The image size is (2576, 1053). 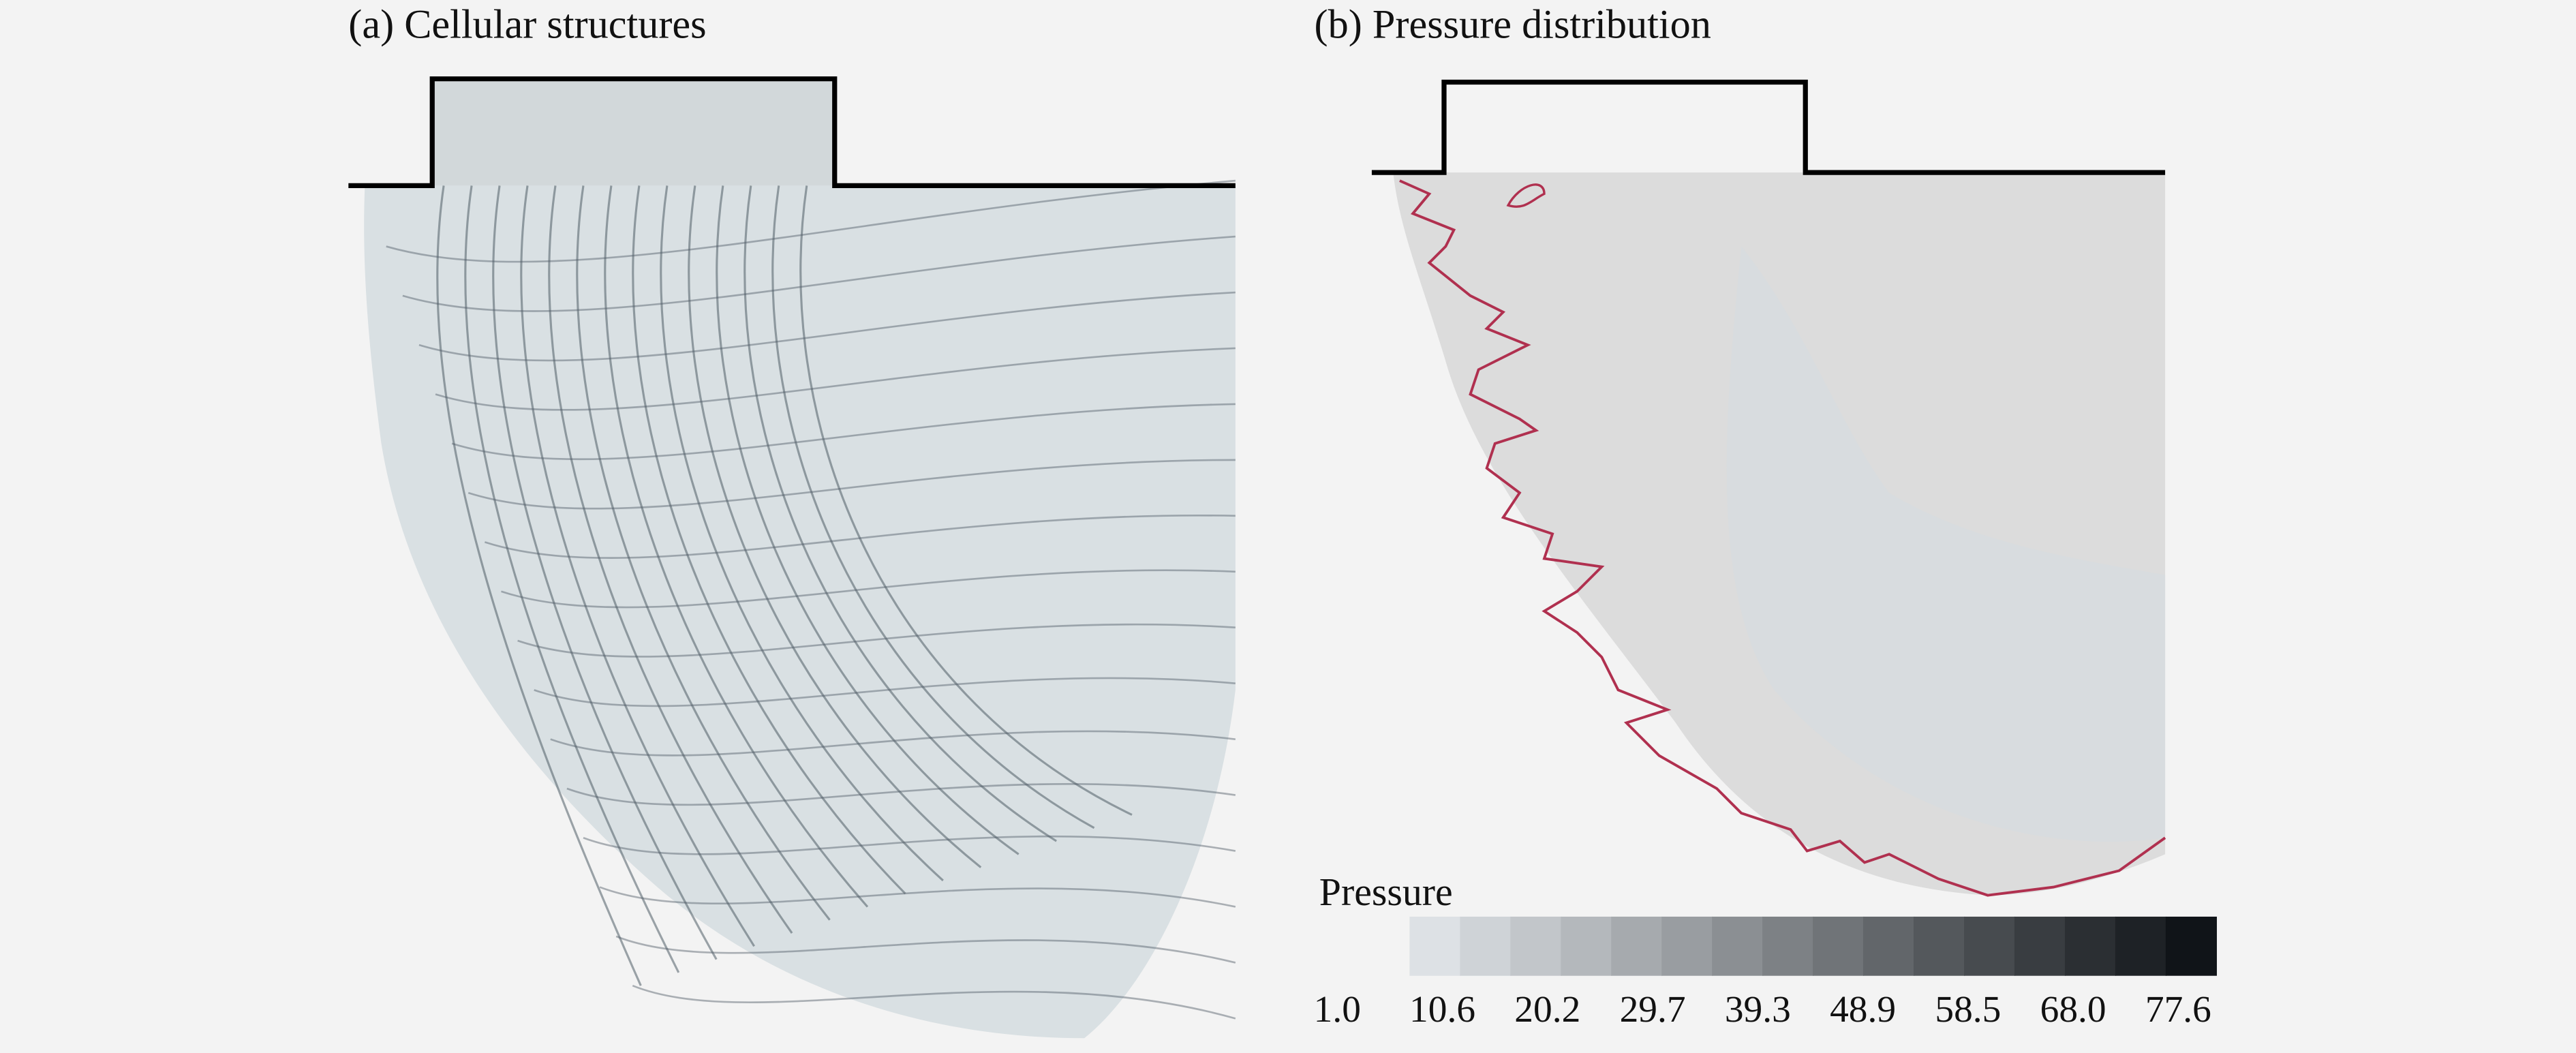 I want to click on panel-title: (a) Cellular structures, so click(x=527, y=24).